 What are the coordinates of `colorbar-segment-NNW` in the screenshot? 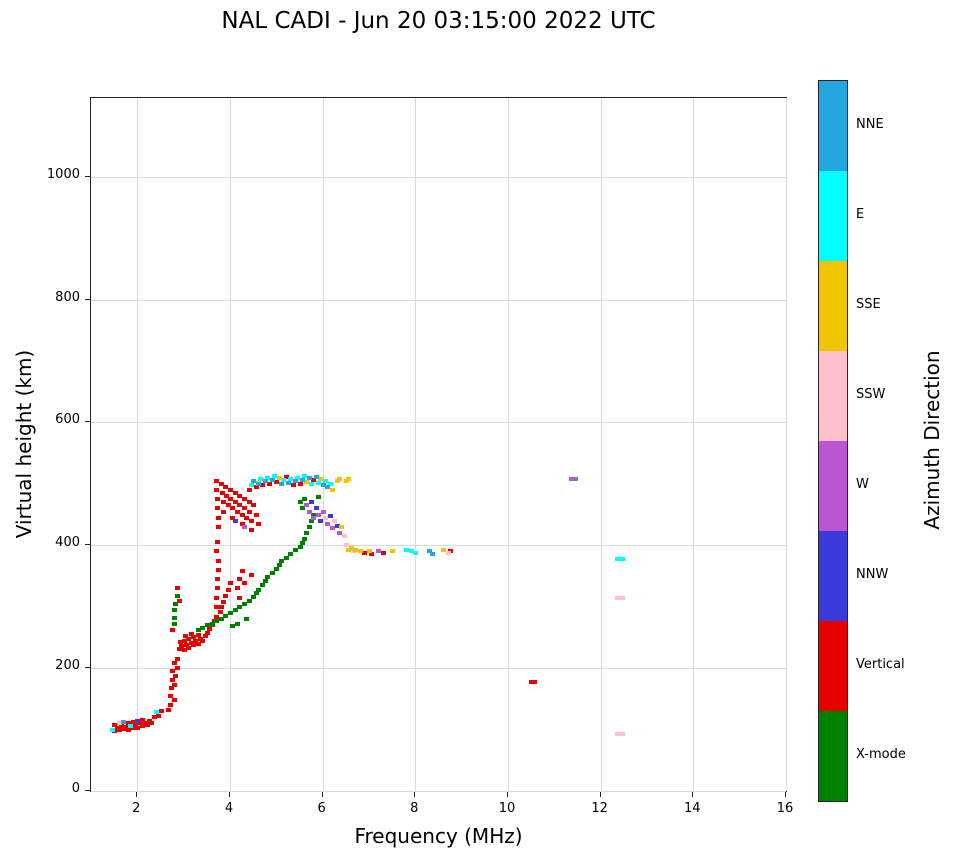 It's located at (833, 576).